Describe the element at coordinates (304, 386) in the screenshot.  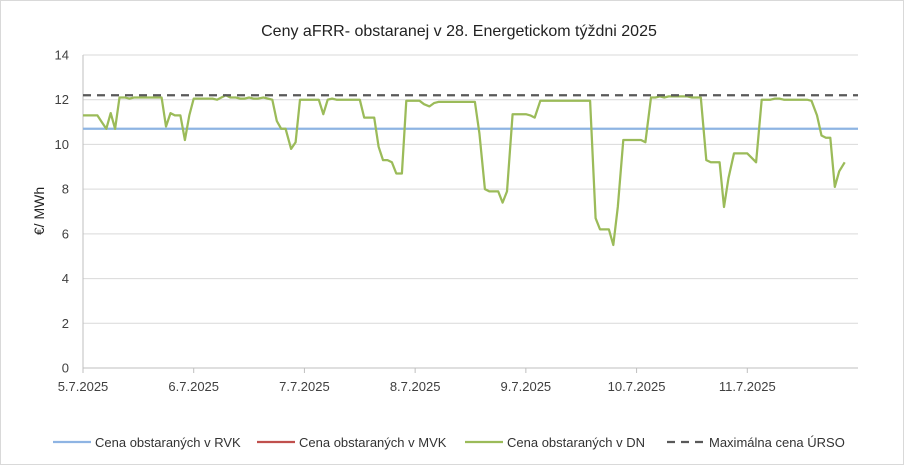
I see `x-tick-label: 7.7.2025` at that location.